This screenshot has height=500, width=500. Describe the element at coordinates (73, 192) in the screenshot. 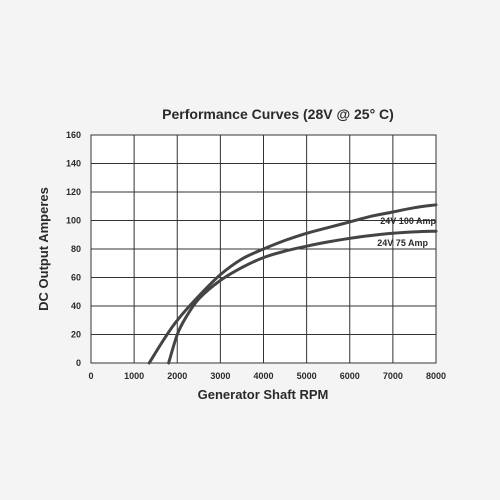

I see `y-tick-label: 120` at that location.